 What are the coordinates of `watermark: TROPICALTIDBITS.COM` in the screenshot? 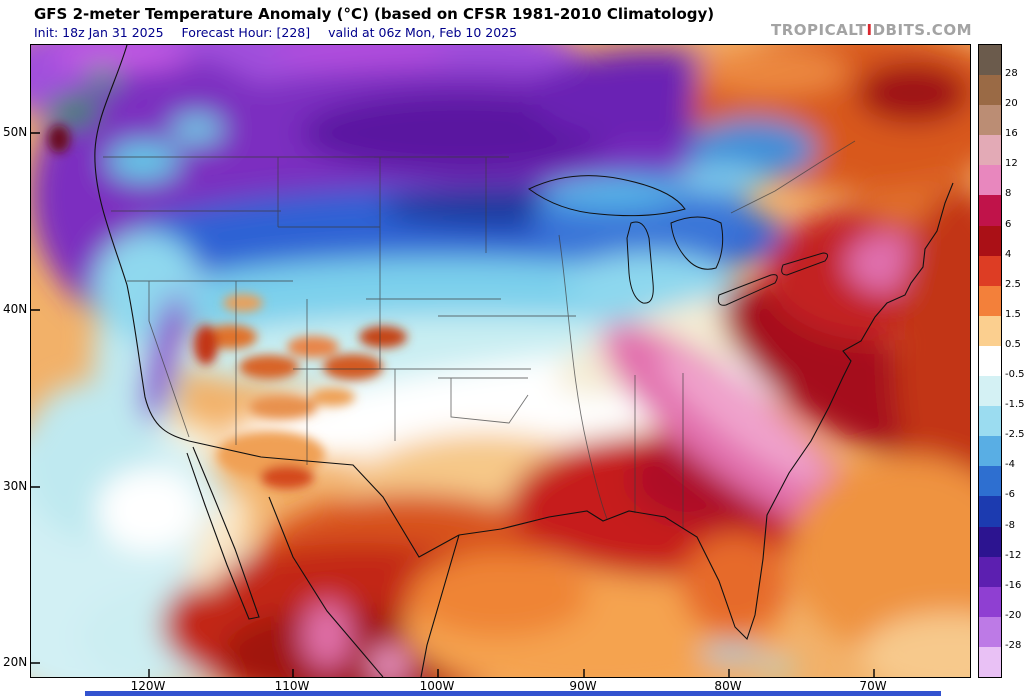 It's located at (871, 30).